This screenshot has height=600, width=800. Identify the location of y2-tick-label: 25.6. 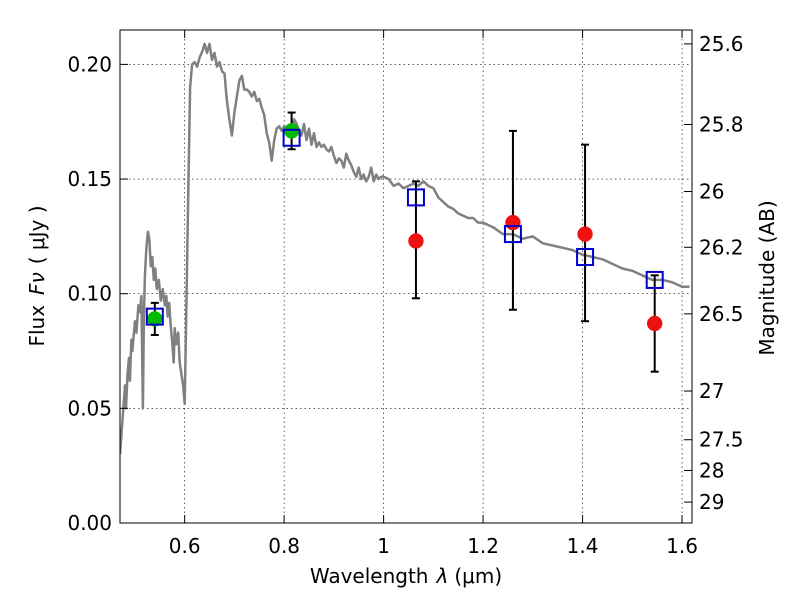
(721, 44).